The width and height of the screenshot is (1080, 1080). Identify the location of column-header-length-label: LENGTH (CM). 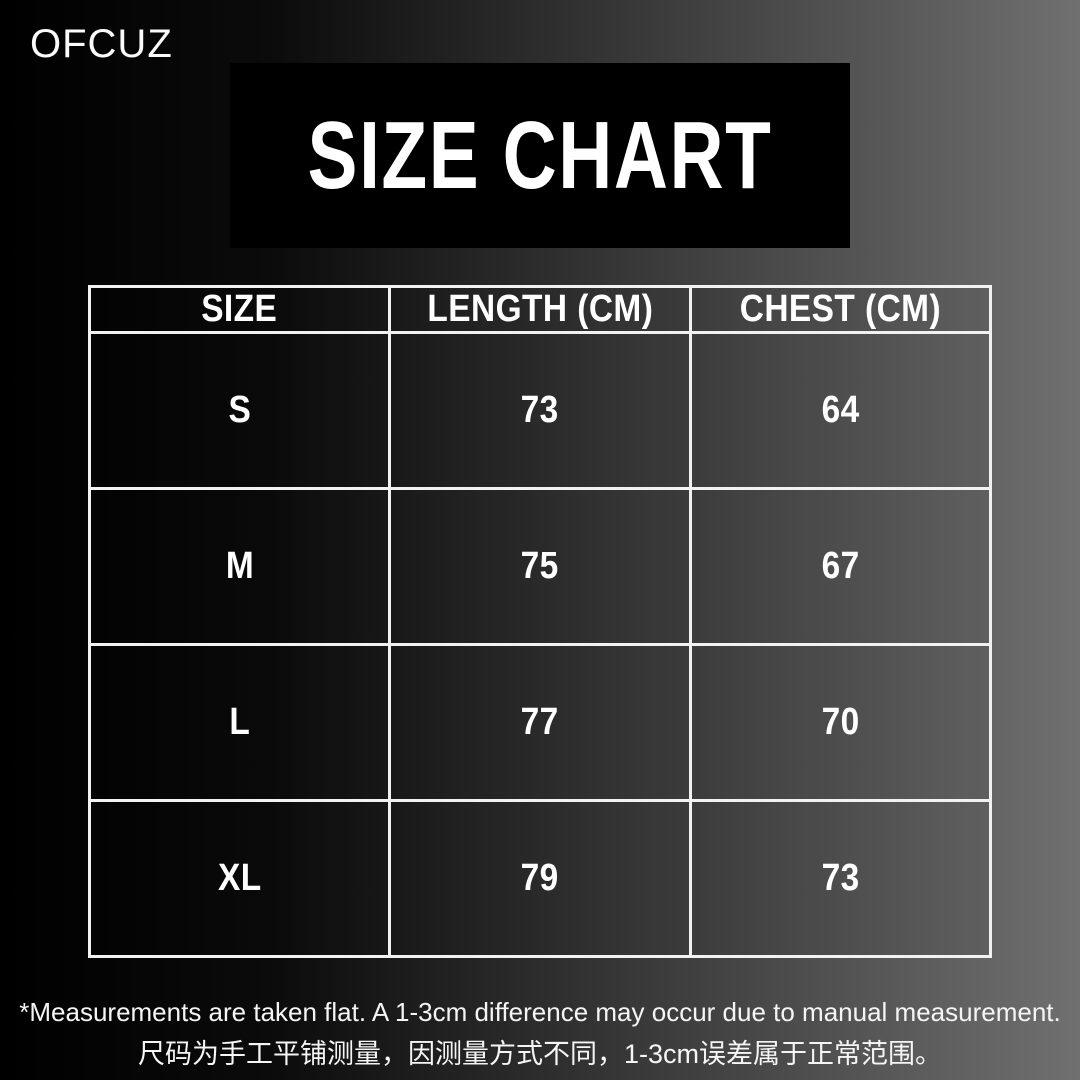
(540, 309).